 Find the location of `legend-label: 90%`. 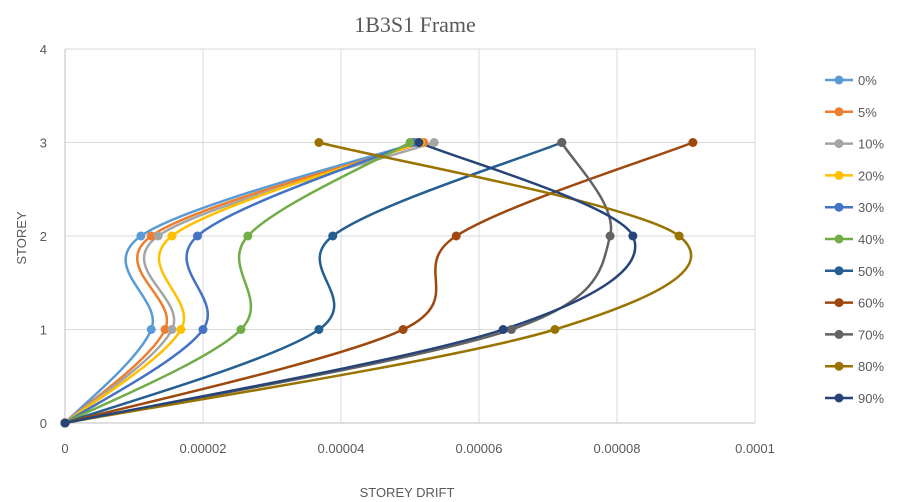

legend-label: 90% is located at coordinates (871, 398).